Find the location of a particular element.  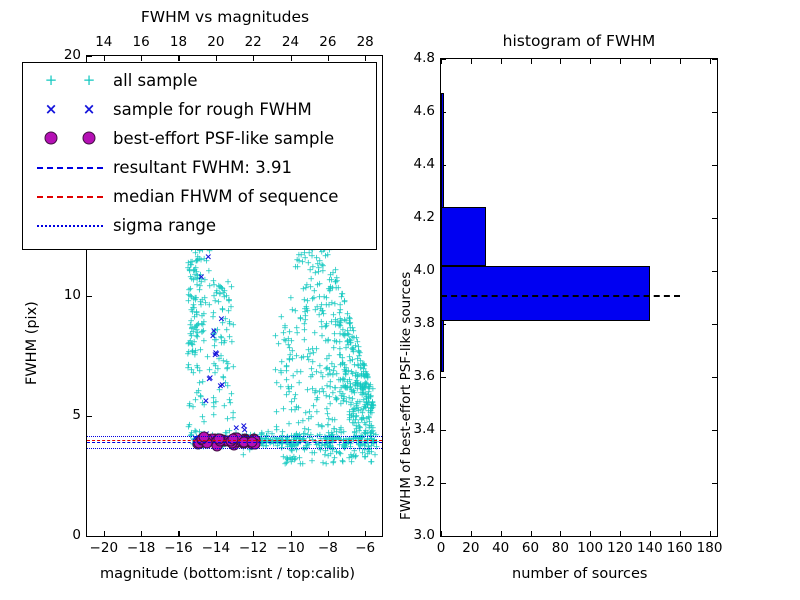

y-tick is located at coordinates (89, 537).